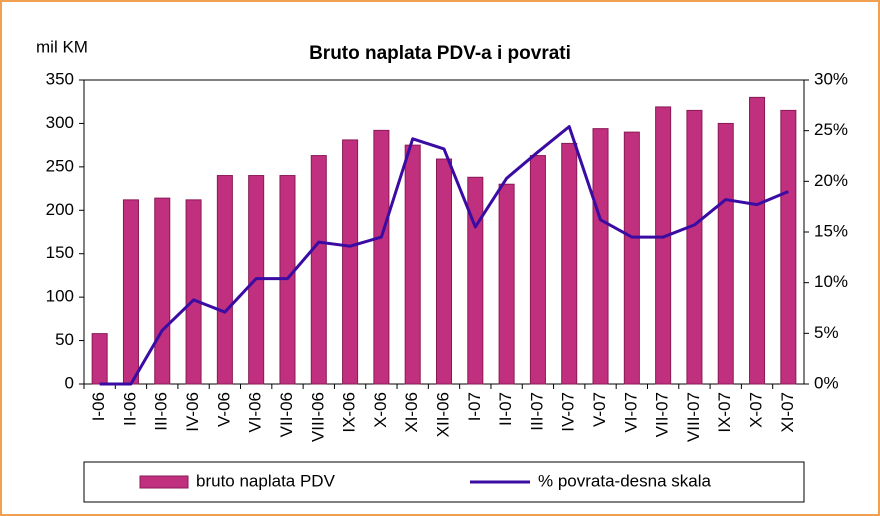  Describe the element at coordinates (599, 409) in the screenshot. I see `x-tick-label: V-07` at that location.